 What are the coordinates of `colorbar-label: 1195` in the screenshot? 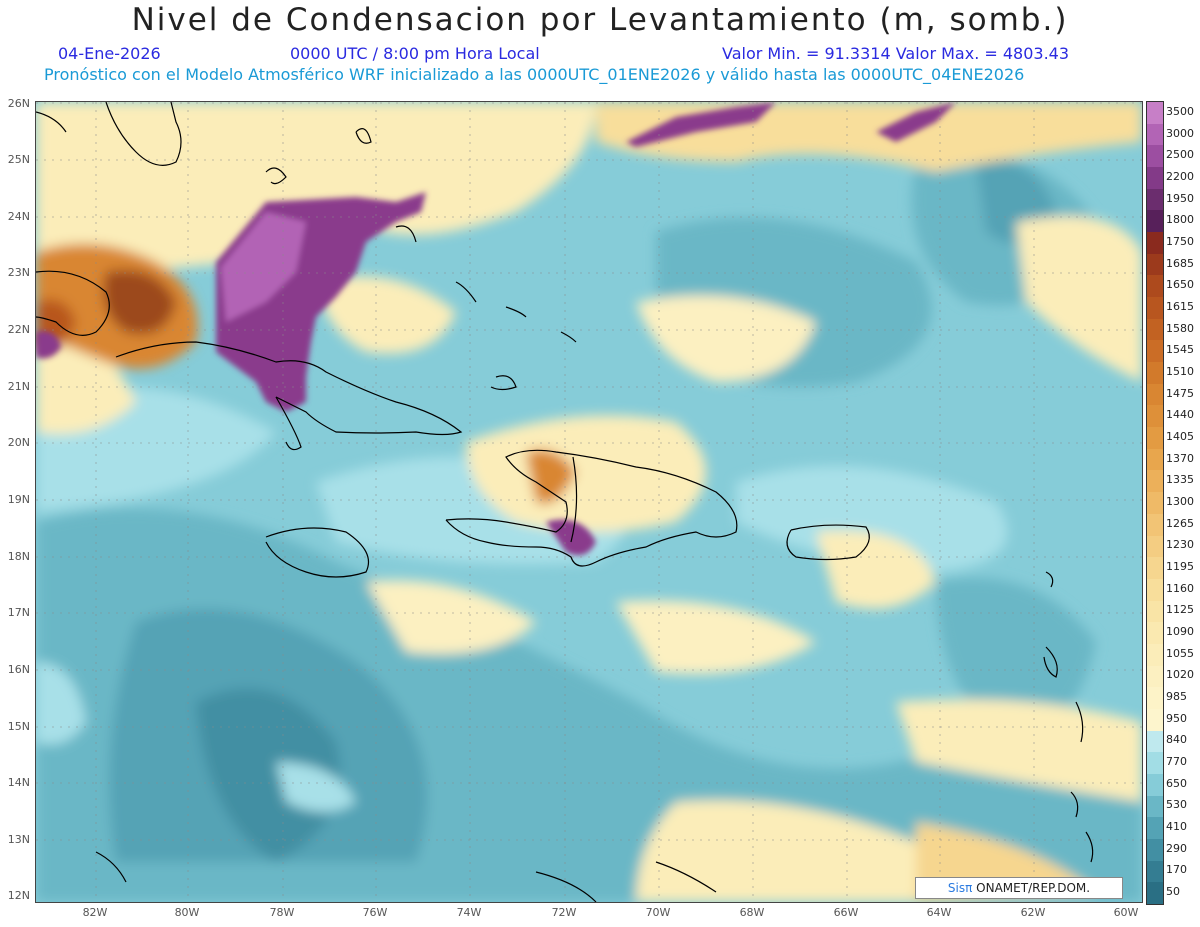 It's located at (1180, 567).